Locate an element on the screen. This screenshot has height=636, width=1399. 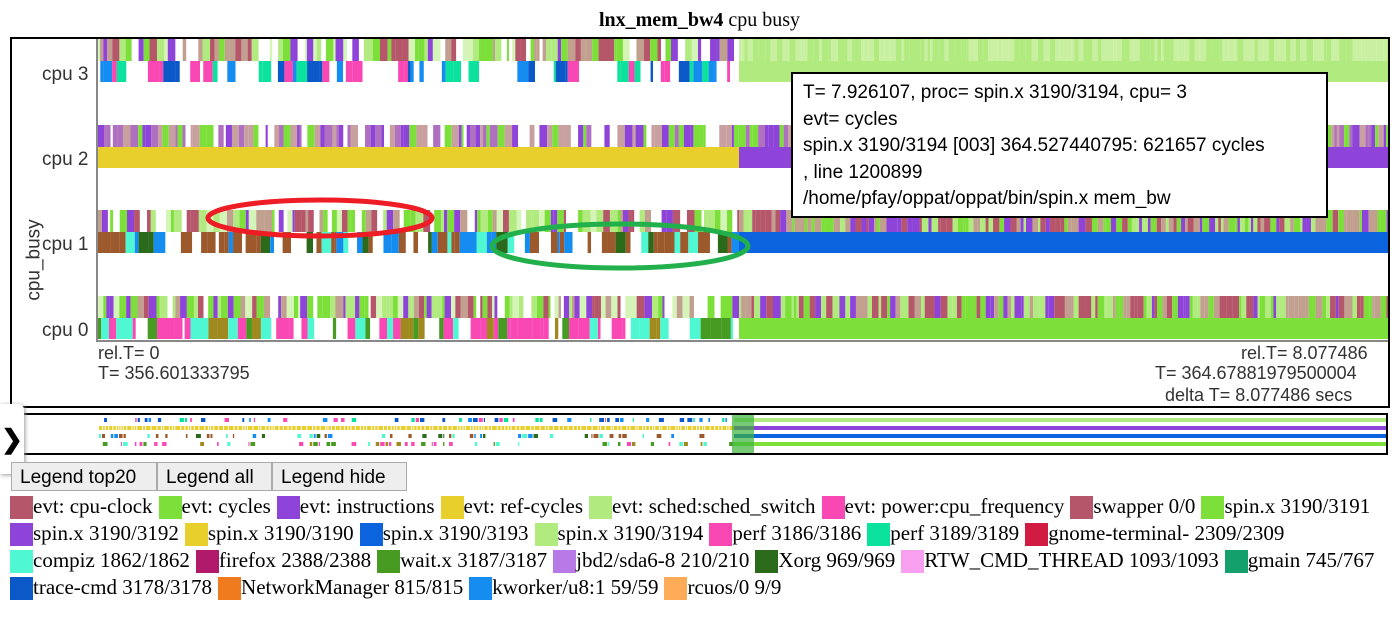
legend-item: firefox 2388/2388 is located at coordinates (283, 560).